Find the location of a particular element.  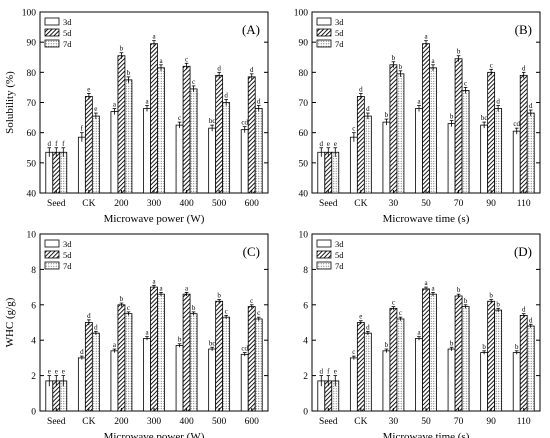

legend-swatch-5d is located at coordinates (52, 254).